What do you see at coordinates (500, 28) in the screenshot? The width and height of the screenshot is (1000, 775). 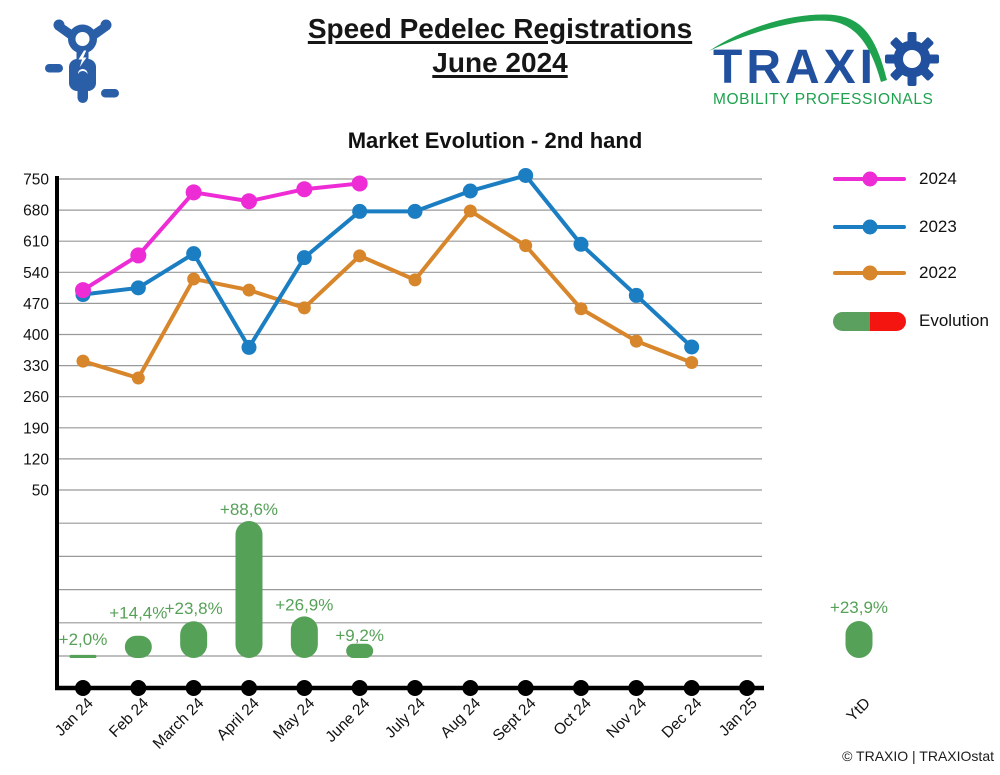 I see `page-title-line1: Speed Pedelec Registrations` at bounding box center [500, 28].